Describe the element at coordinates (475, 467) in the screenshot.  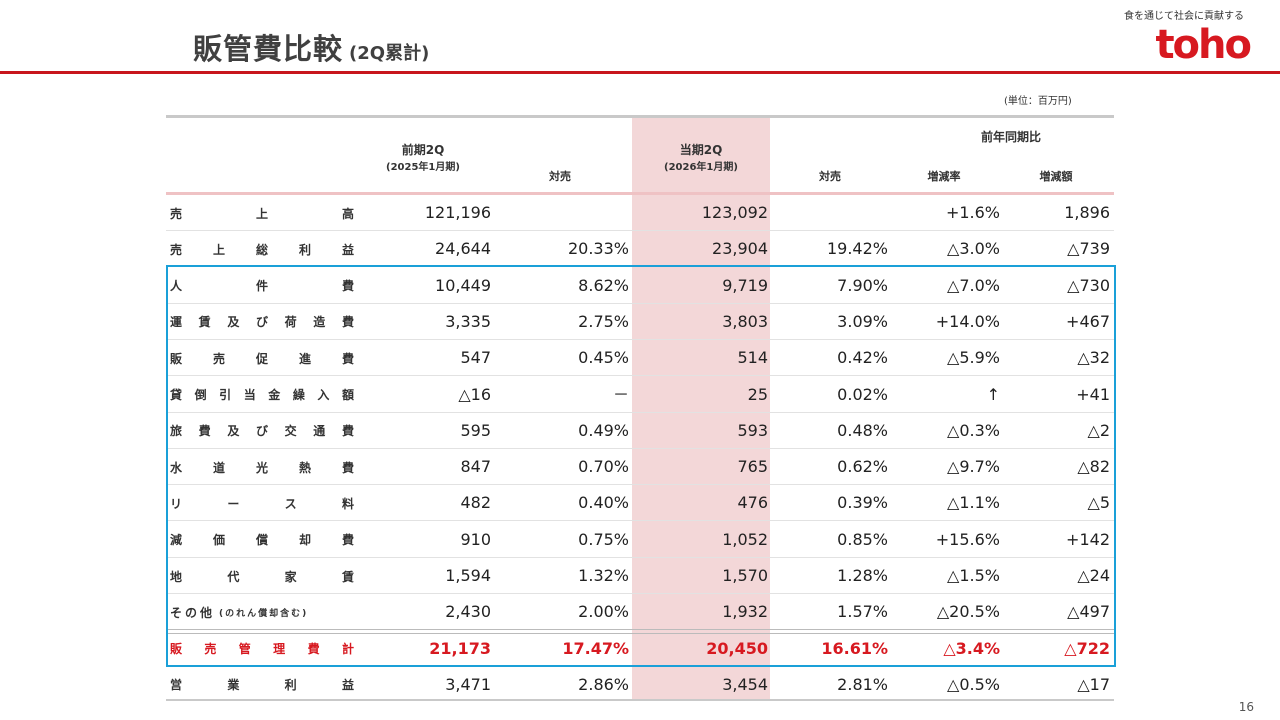
I see `cell-prev: 847` at that location.